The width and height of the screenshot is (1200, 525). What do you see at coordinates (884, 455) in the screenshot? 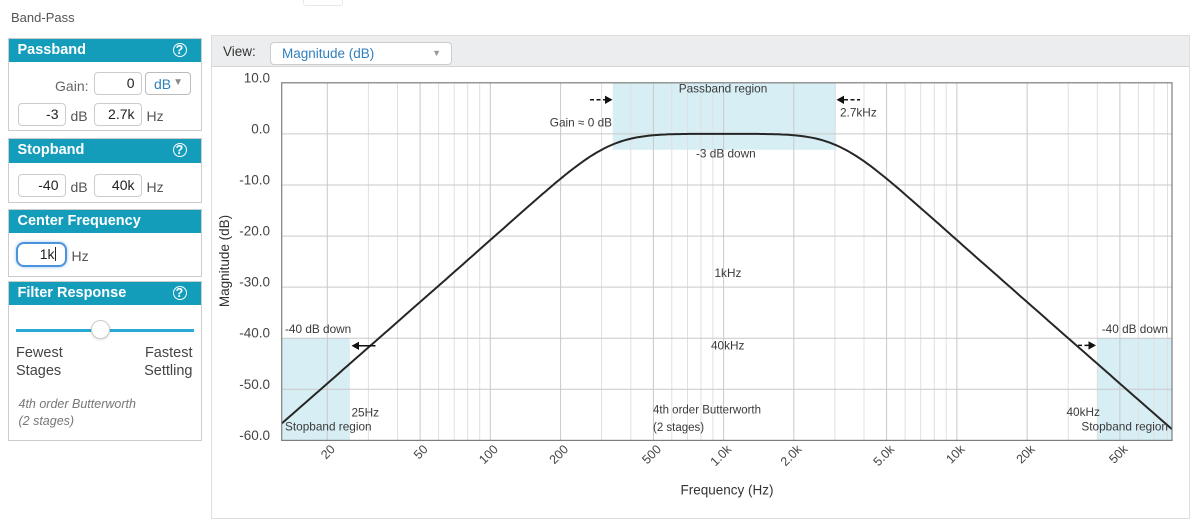
I see `svg-text: 5.0k` at bounding box center [884, 455].